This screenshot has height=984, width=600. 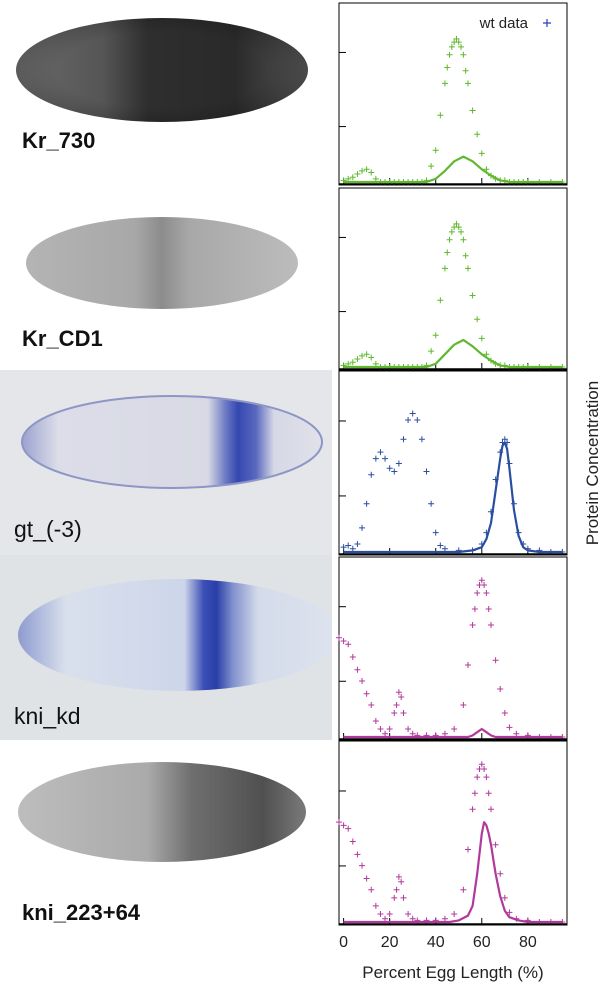 I want to click on embryo-photo-panel: kni_223+64, so click(x=166, y=840).